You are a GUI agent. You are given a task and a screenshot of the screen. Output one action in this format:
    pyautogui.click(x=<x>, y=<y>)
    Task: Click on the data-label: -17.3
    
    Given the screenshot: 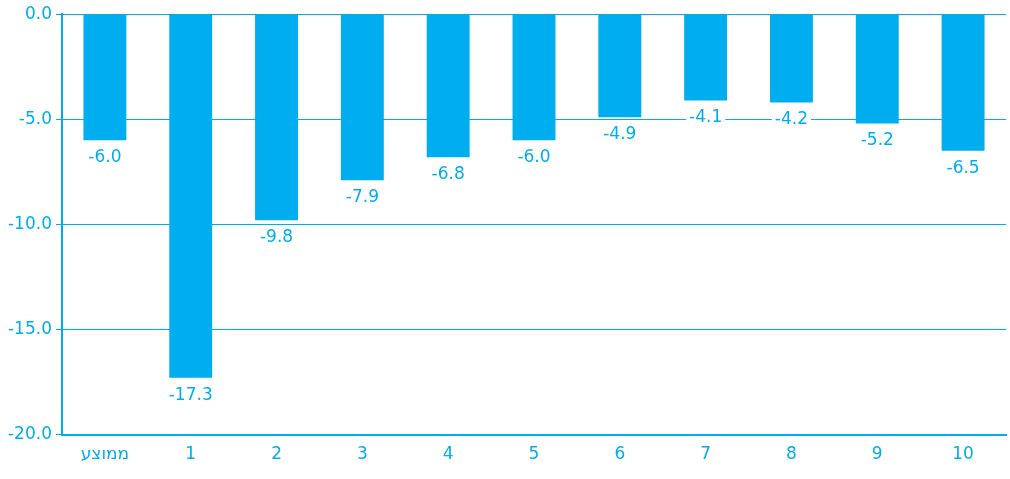 What is the action you would take?
    pyautogui.click(x=190, y=393)
    